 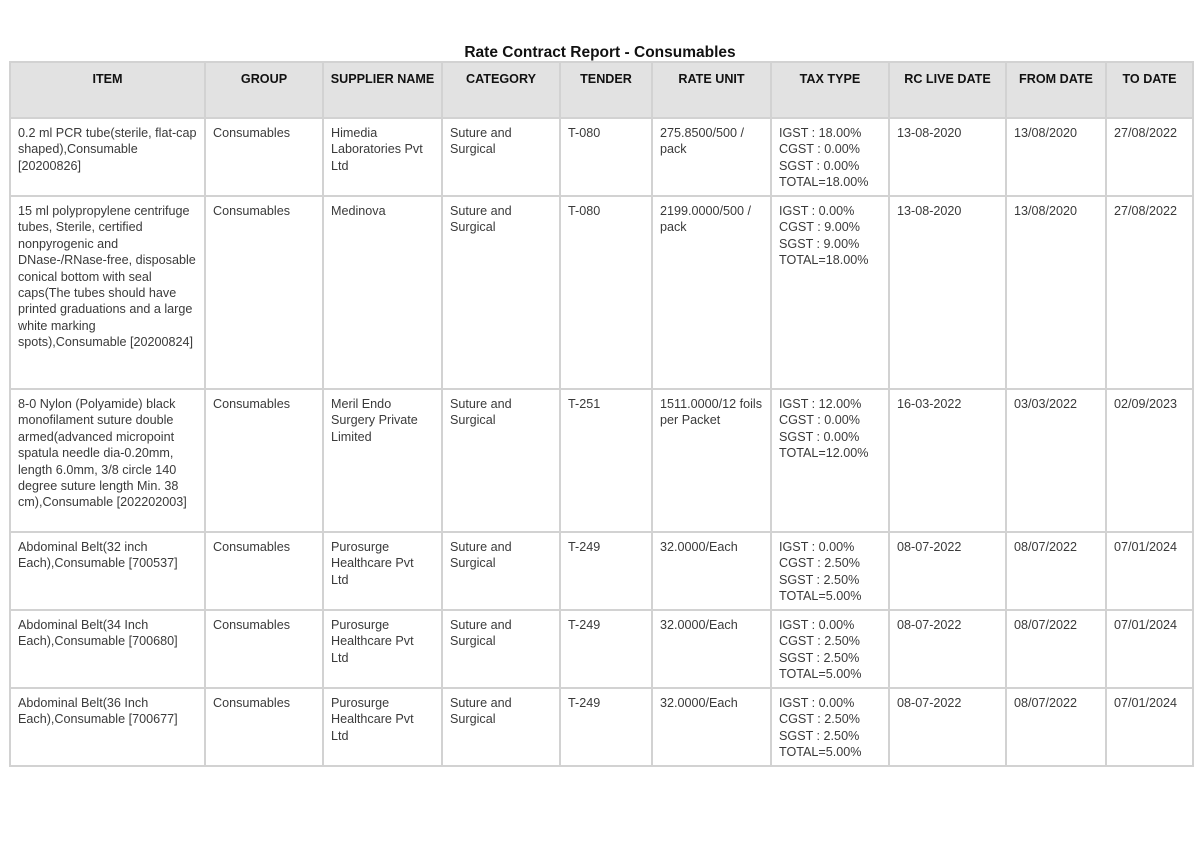 I want to click on column-header-rate-unit: RATE UNIT, so click(x=711, y=90).